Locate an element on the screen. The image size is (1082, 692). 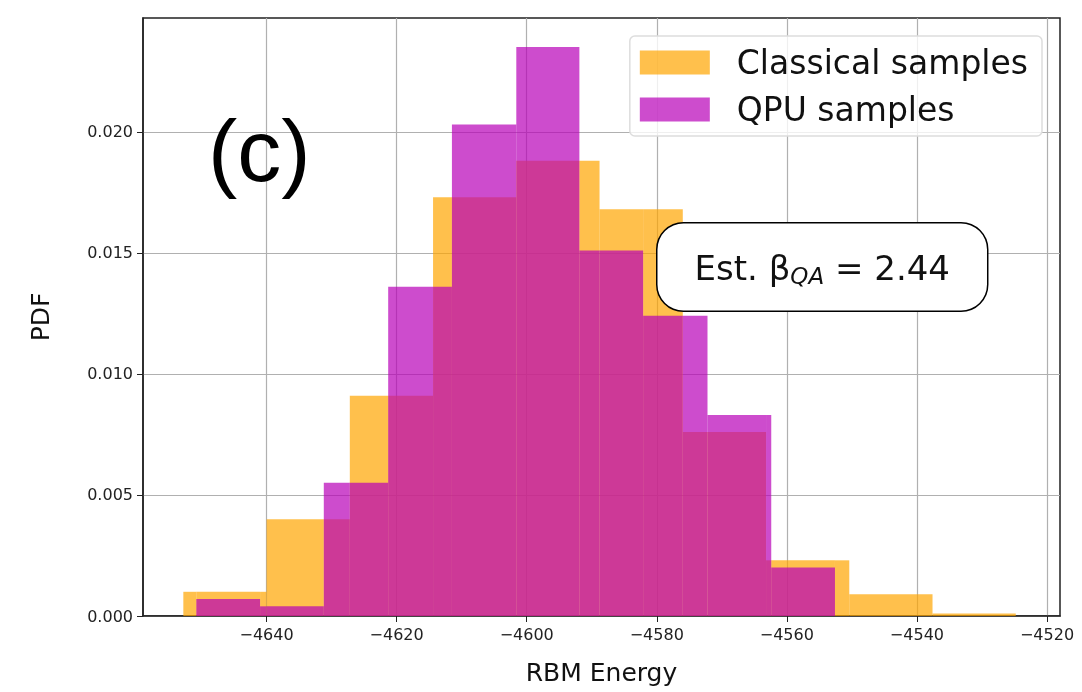
legend-label: QPU samples is located at coordinates (845, 109).